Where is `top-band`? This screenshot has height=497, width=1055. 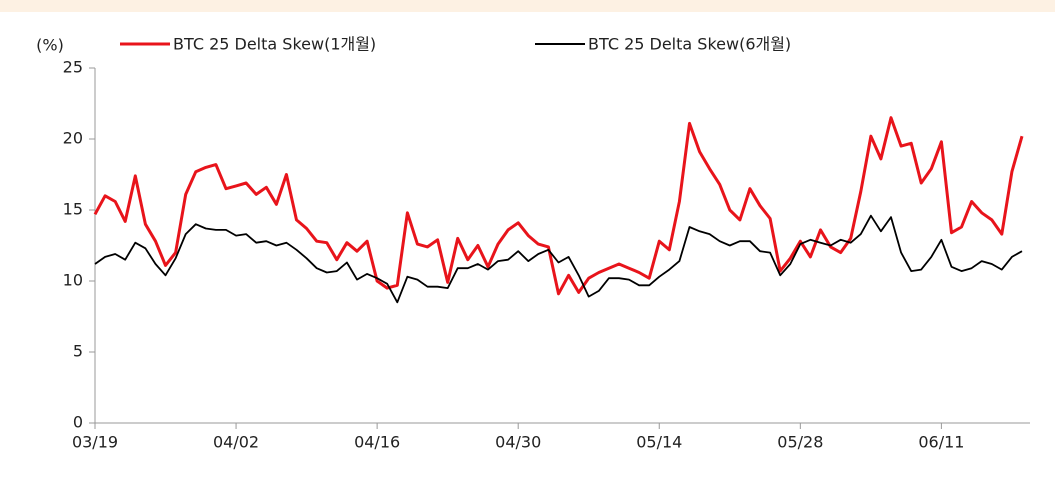 top-band is located at coordinates (527, 6).